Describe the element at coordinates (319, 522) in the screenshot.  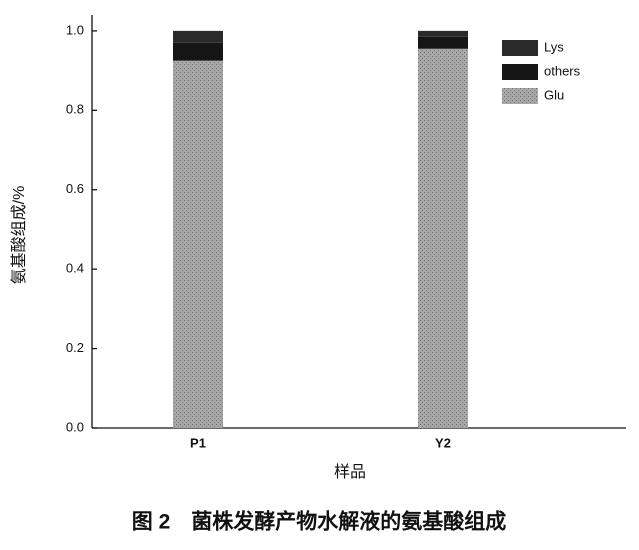
I see `figure-caption: 图 2 菌株发酵产物水解液的氨基酸组成` at that location.